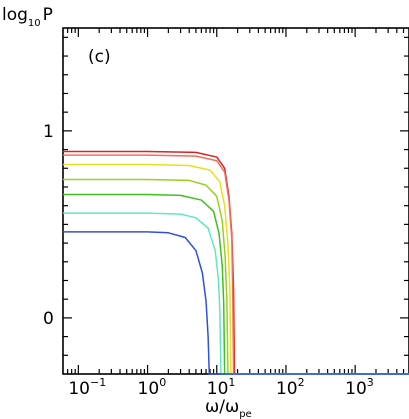 This screenshot has width=409, height=419. Describe the element at coordinates (301, 382) in the screenshot. I see `x-tick-label-exponent: 2` at that location.